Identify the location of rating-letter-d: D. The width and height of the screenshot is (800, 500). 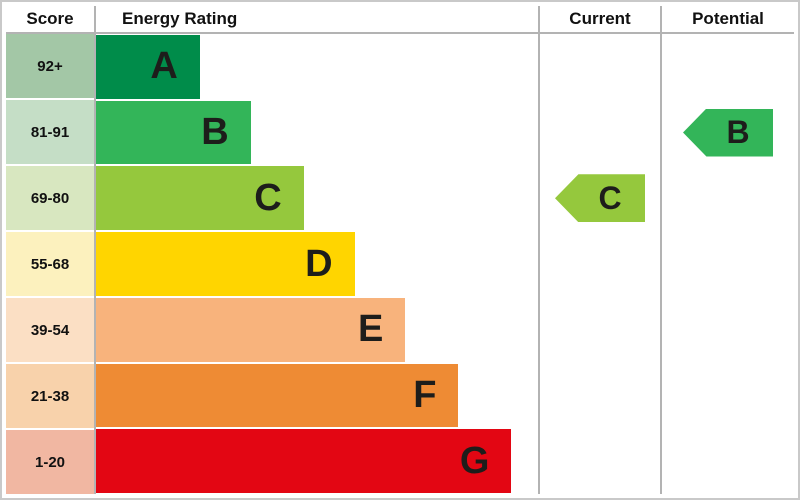
(319, 263).